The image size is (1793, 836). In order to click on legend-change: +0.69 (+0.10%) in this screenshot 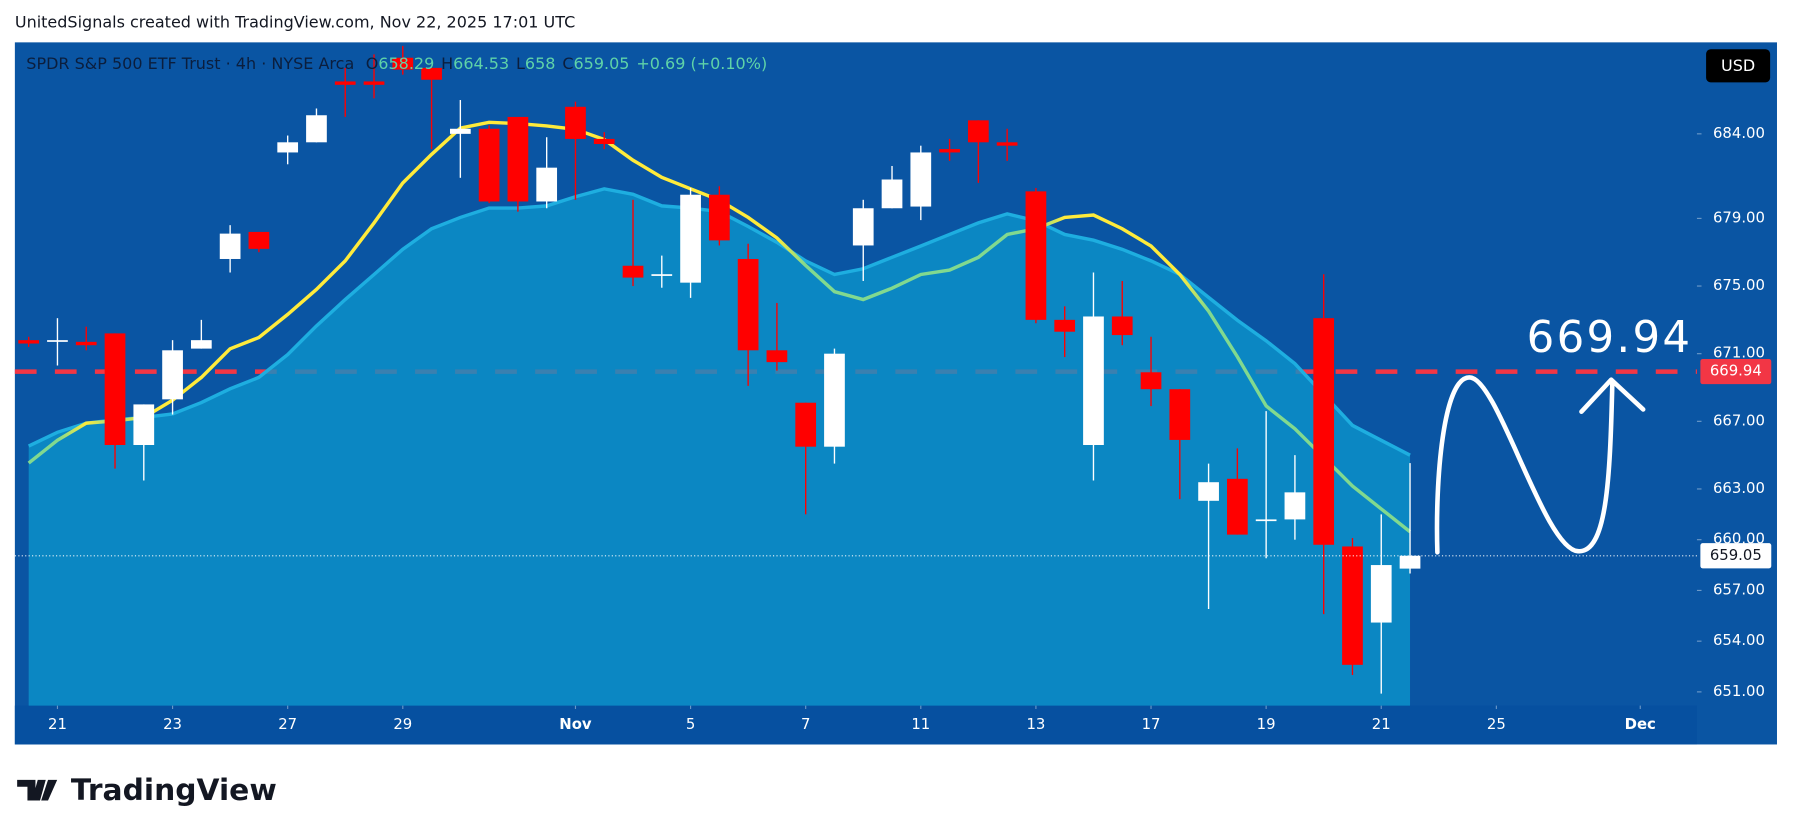, I will do `click(701, 63)`.